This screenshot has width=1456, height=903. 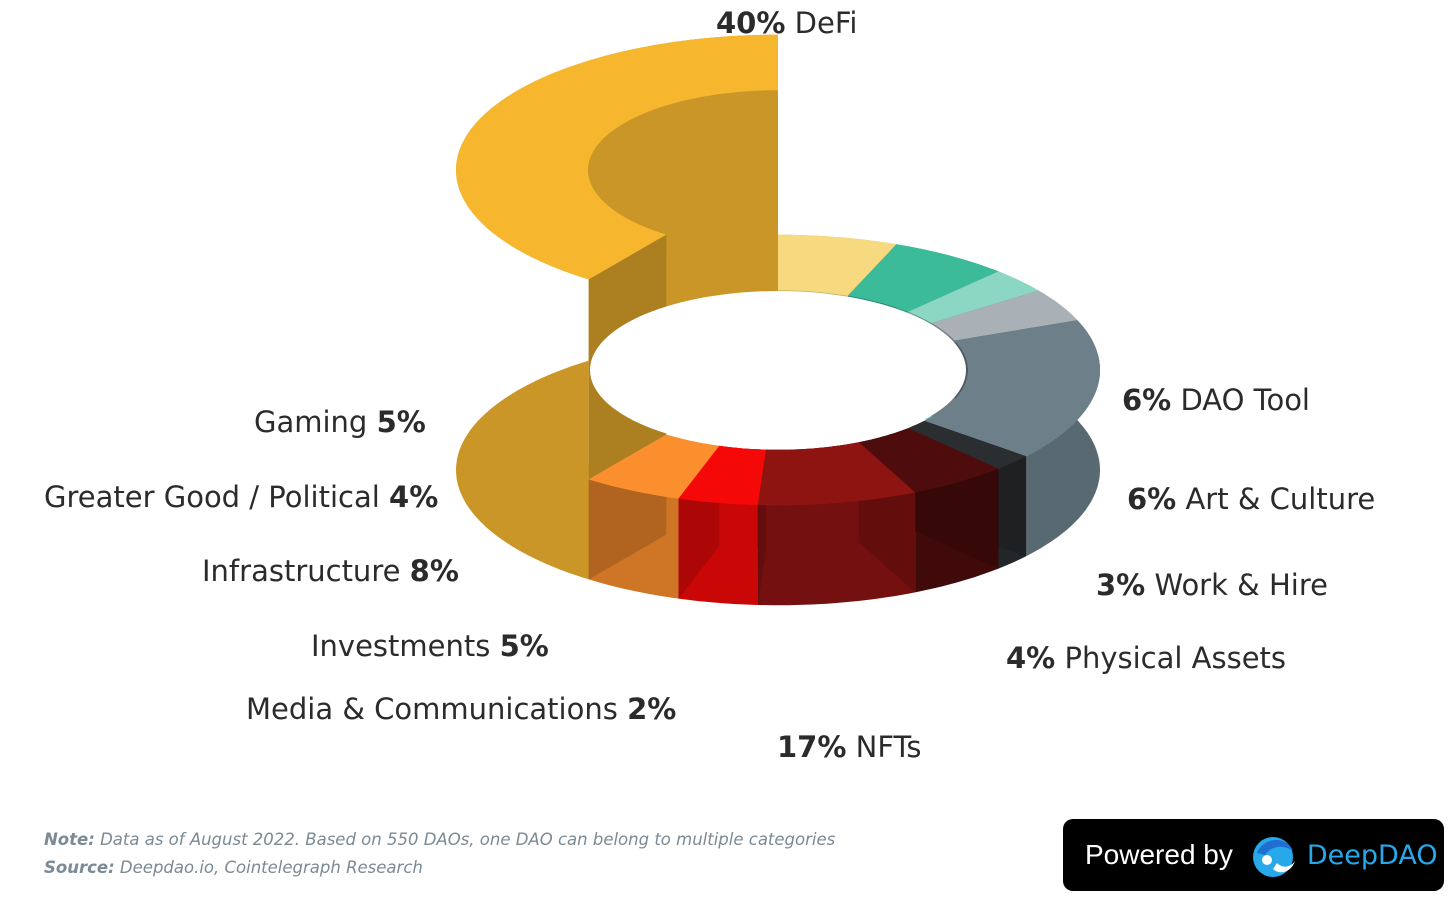 I want to click on slice-name: DeFi, so click(x=826, y=23).